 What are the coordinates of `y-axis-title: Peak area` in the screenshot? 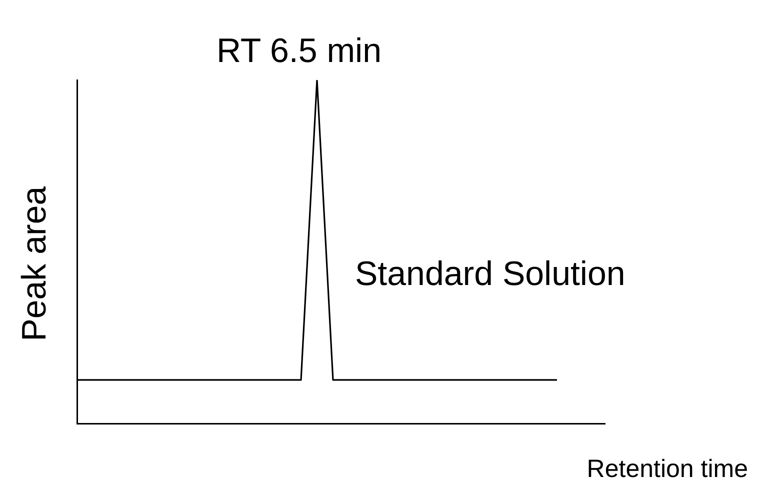 It's located at (34, 264).